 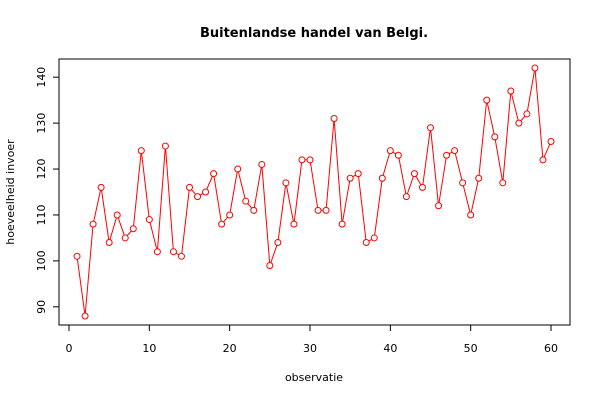 What do you see at coordinates (390, 348) in the screenshot?
I see `x-tick-label: 40` at bounding box center [390, 348].